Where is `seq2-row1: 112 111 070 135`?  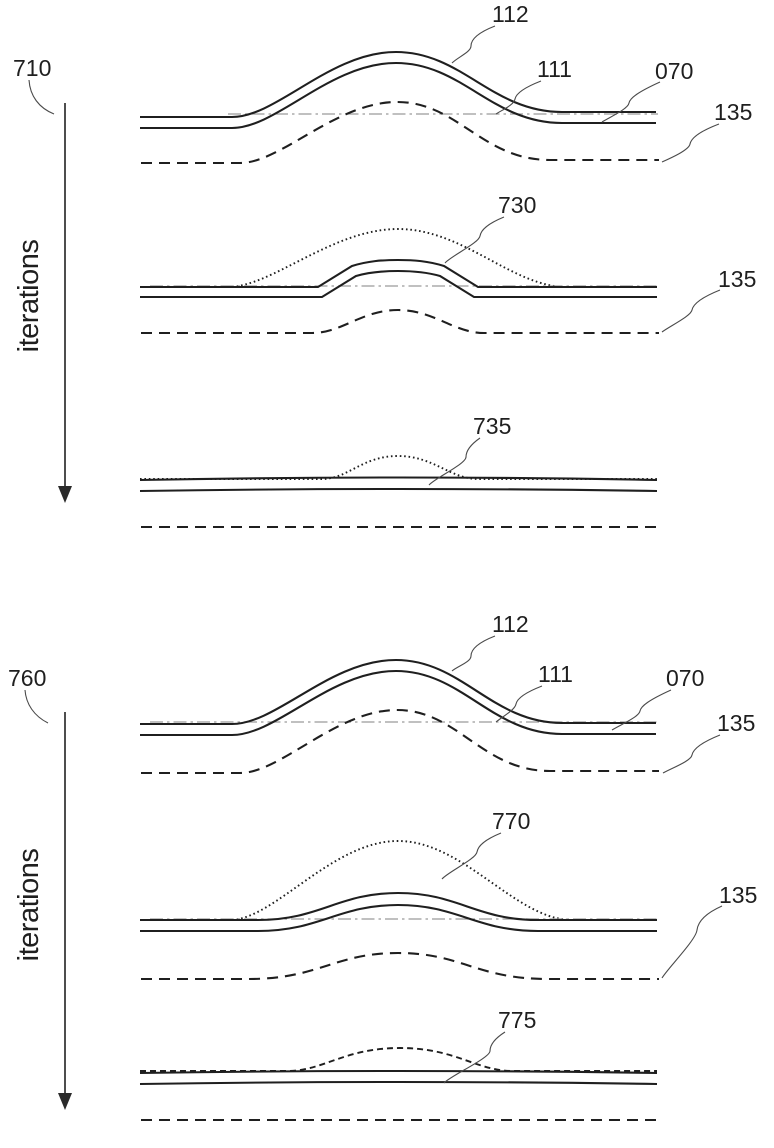 seq2-row1: 112 111 070 135 is located at coordinates (447, 693).